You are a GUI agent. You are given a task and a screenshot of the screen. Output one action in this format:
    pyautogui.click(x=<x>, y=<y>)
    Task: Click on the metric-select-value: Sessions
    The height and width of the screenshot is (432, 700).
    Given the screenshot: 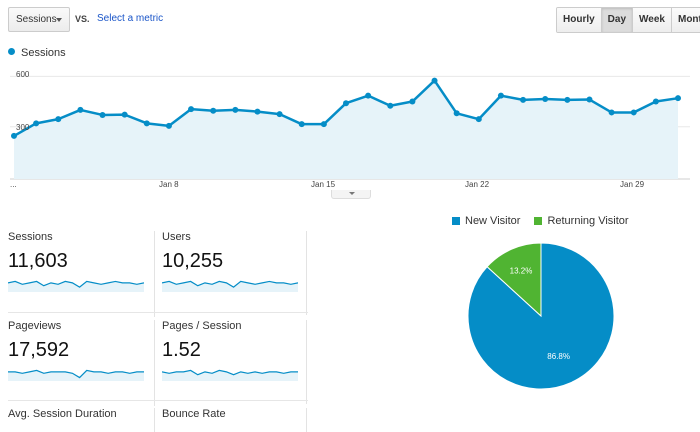 What is the action you would take?
    pyautogui.click(x=36, y=19)
    